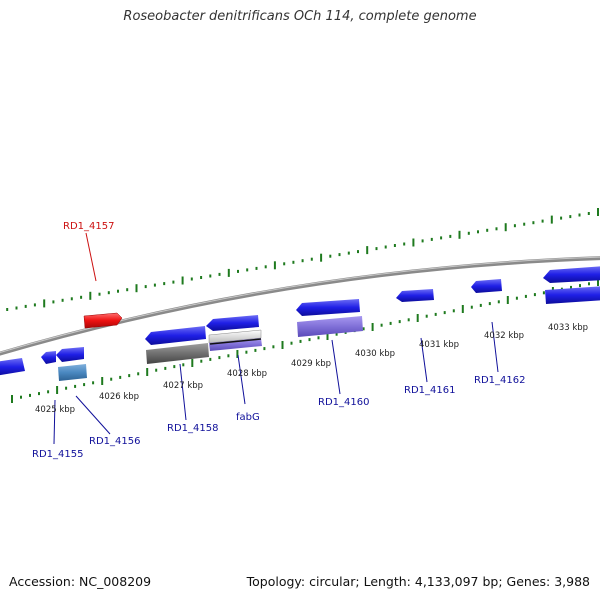 This screenshot has width=600, height=600. What do you see at coordinates (330, 326) in the screenshot?
I see `gene-purple` at bounding box center [330, 326].